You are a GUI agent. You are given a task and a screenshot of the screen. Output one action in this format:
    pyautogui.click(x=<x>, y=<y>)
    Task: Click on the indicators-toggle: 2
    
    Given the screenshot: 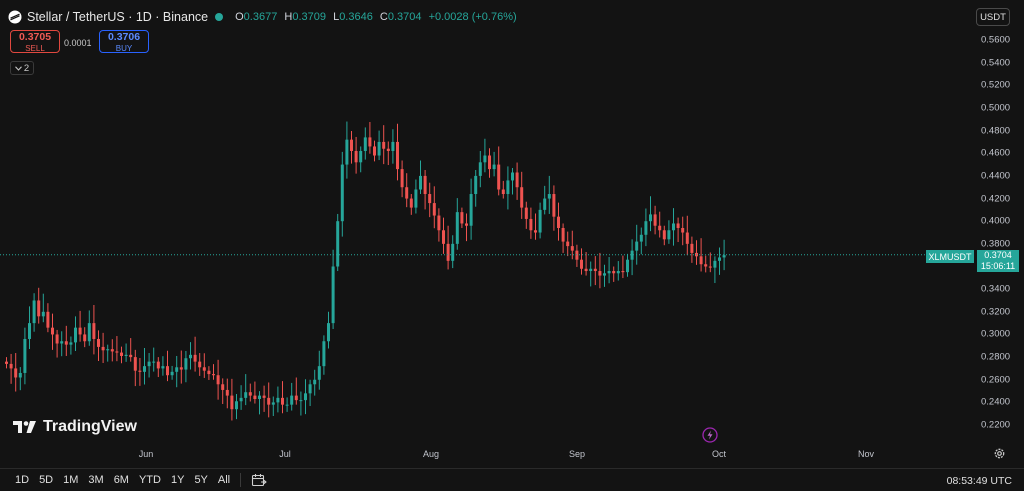 What is the action you would take?
    pyautogui.click(x=22, y=68)
    